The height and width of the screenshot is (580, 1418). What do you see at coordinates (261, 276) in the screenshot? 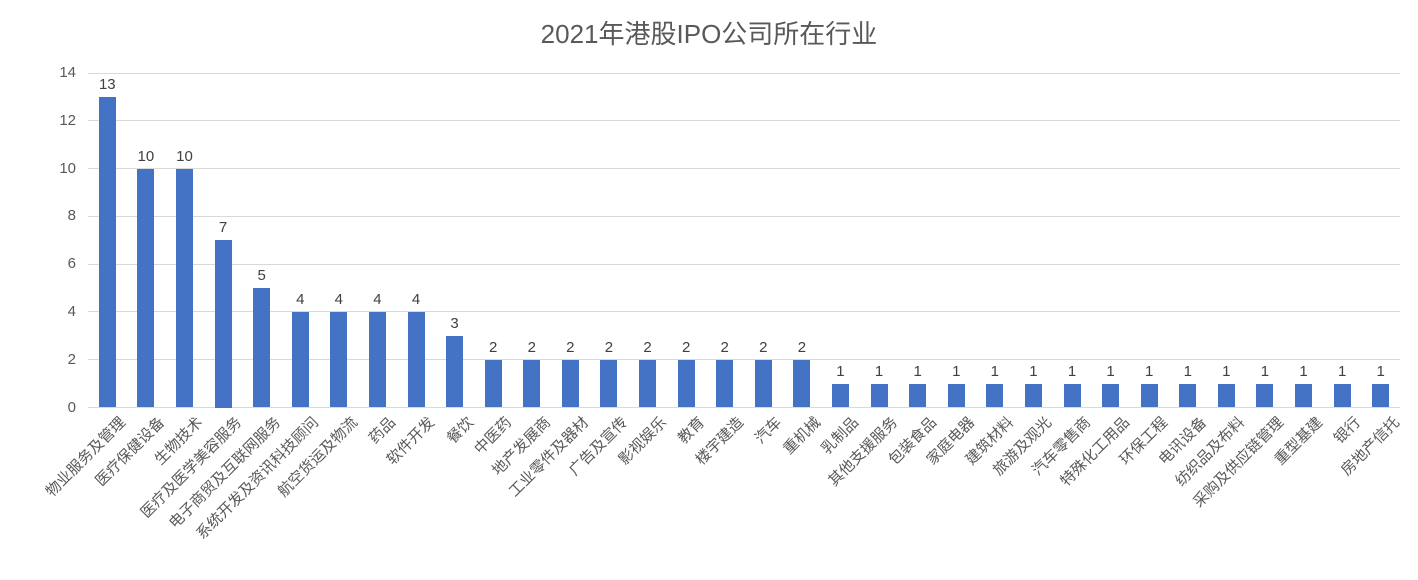
I see `bar-value-label: 5` at bounding box center [261, 276].